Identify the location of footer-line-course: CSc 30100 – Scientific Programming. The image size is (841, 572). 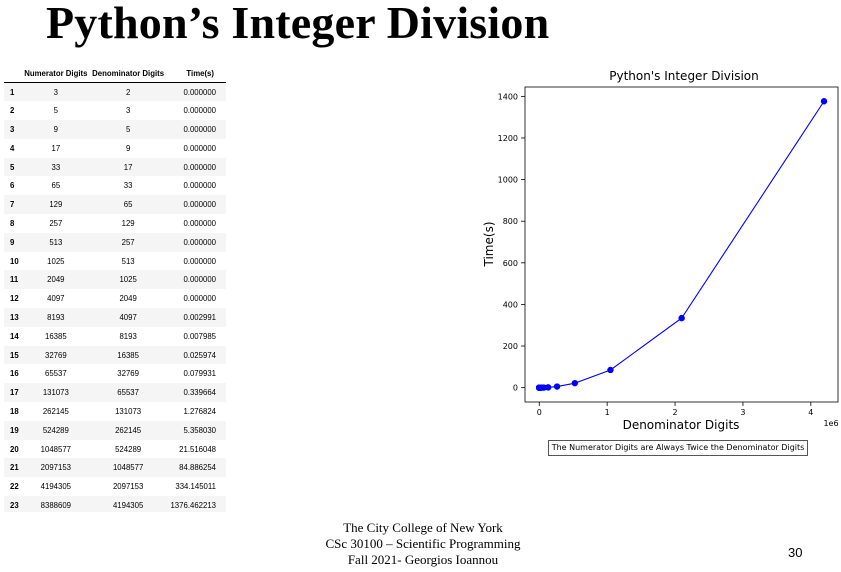
(423, 543).